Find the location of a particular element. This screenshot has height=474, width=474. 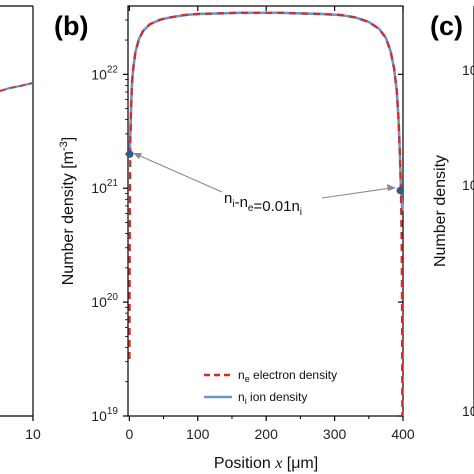

right-panel-y-tick-2: 10 is located at coordinates (468, 185).